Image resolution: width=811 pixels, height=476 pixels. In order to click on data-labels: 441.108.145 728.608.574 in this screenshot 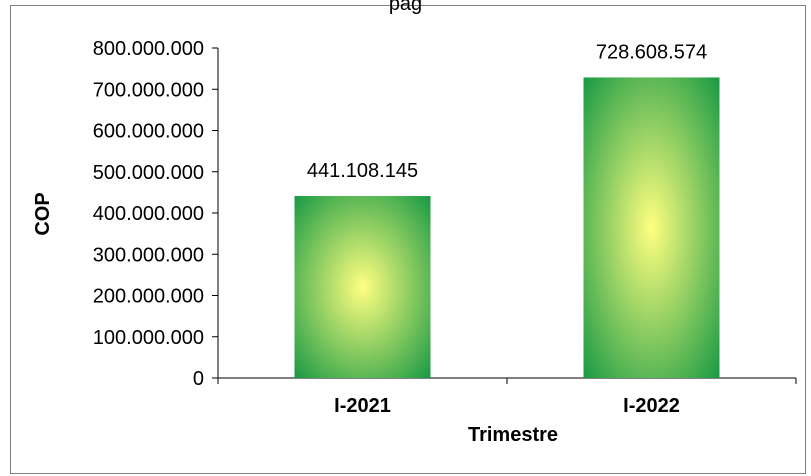, I will do `click(507, 111)`.